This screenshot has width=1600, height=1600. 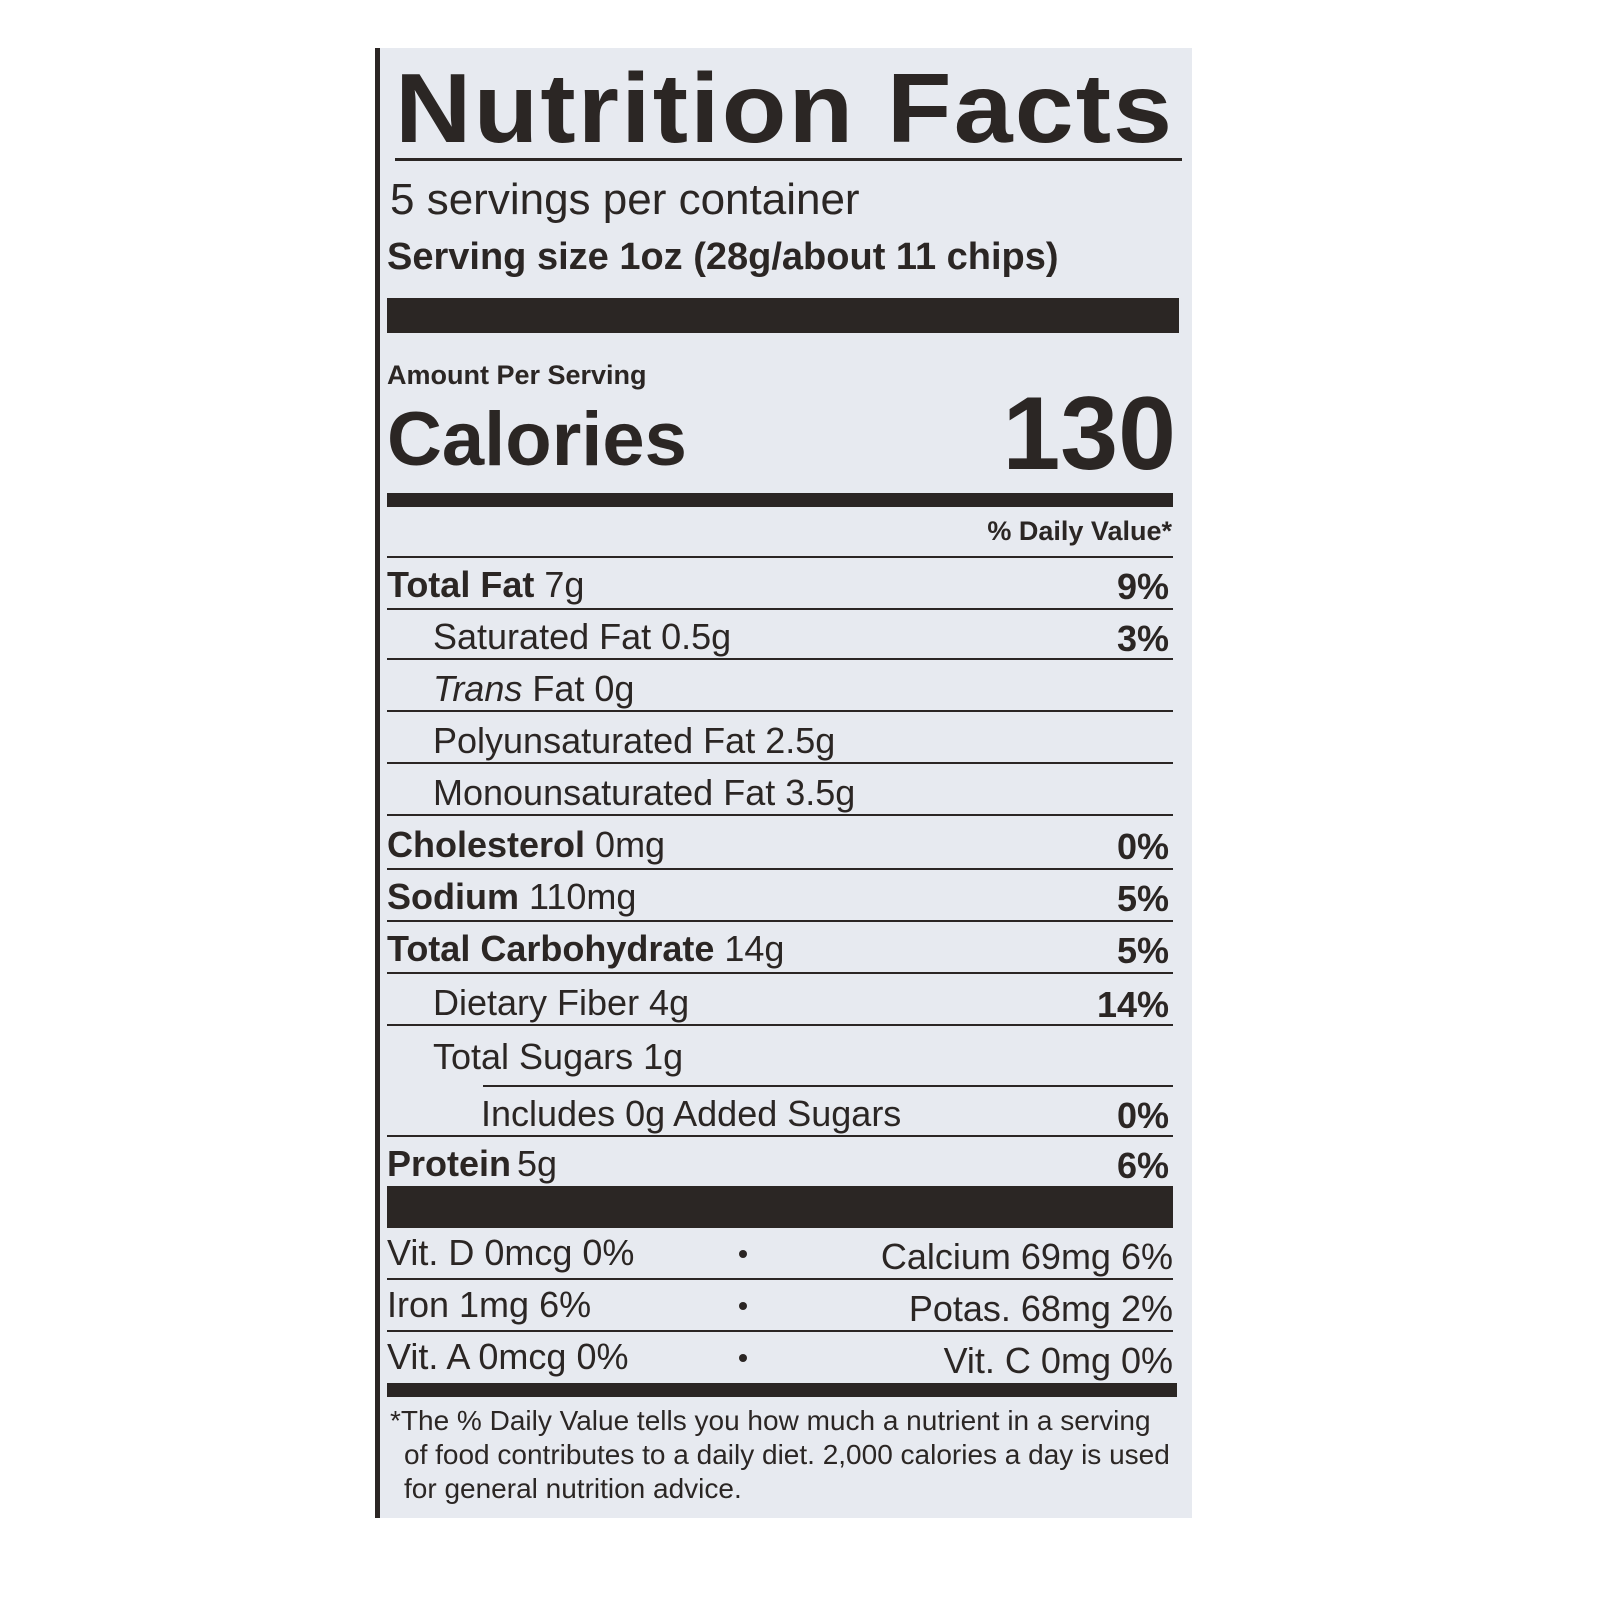 What do you see at coordinates (1040, 1308) in the screenshot?
I see `vitamin-right: Potas. 68mg 2%` at bounding box center [1040, 1308].